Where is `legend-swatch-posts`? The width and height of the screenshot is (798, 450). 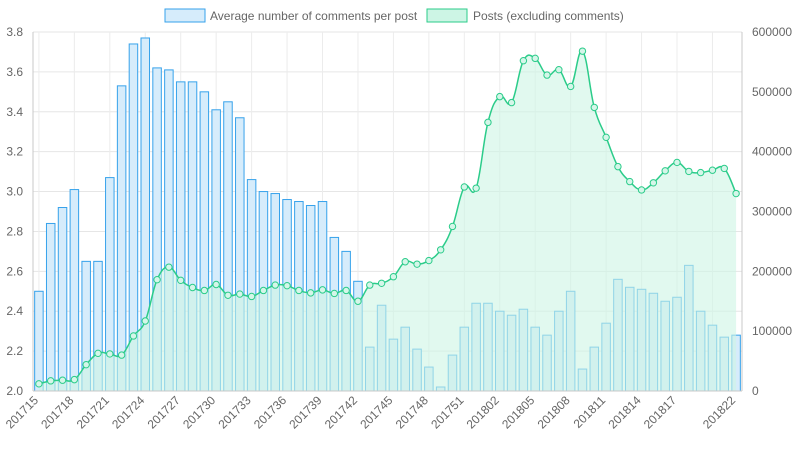 legend-swatch-posts is located at coordinates (447, 15).